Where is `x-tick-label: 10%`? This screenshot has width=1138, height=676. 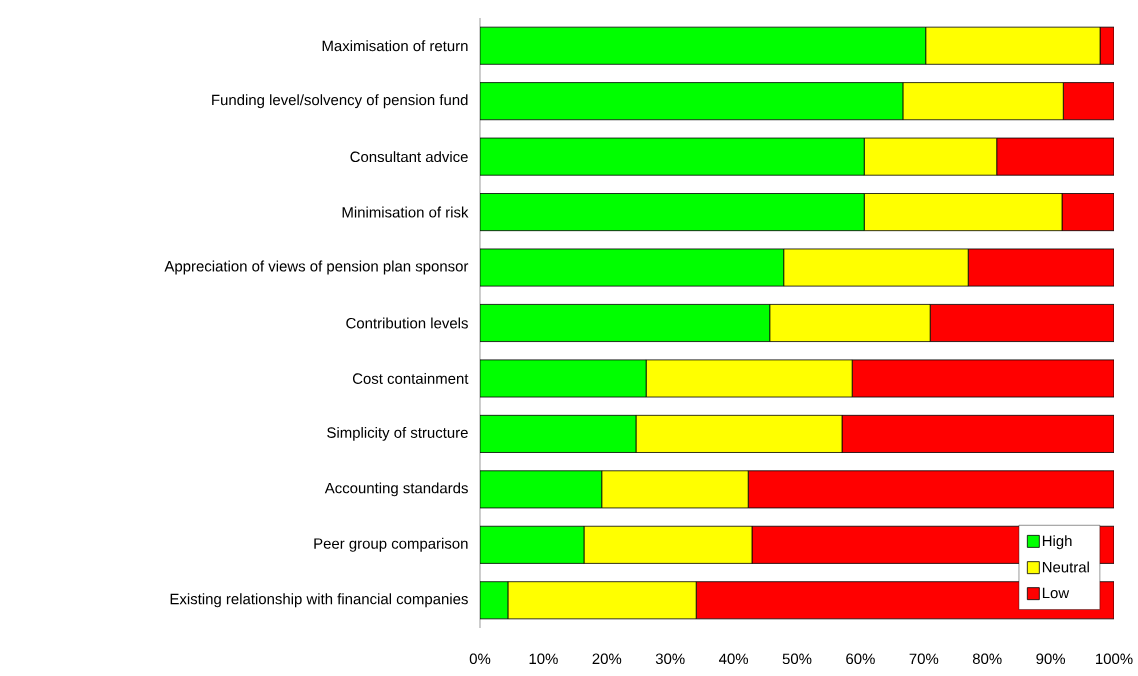 x-tick-label: 10% is located at coordinates (543, 659).